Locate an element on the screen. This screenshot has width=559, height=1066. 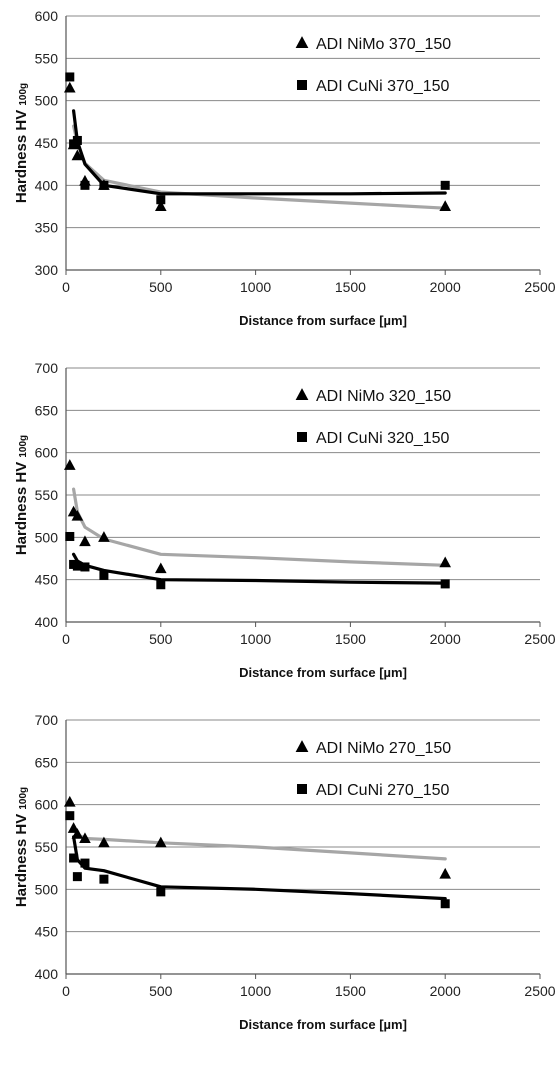
legend-label: ADI NiMo 270_150 is located at coordinates (383, 748).